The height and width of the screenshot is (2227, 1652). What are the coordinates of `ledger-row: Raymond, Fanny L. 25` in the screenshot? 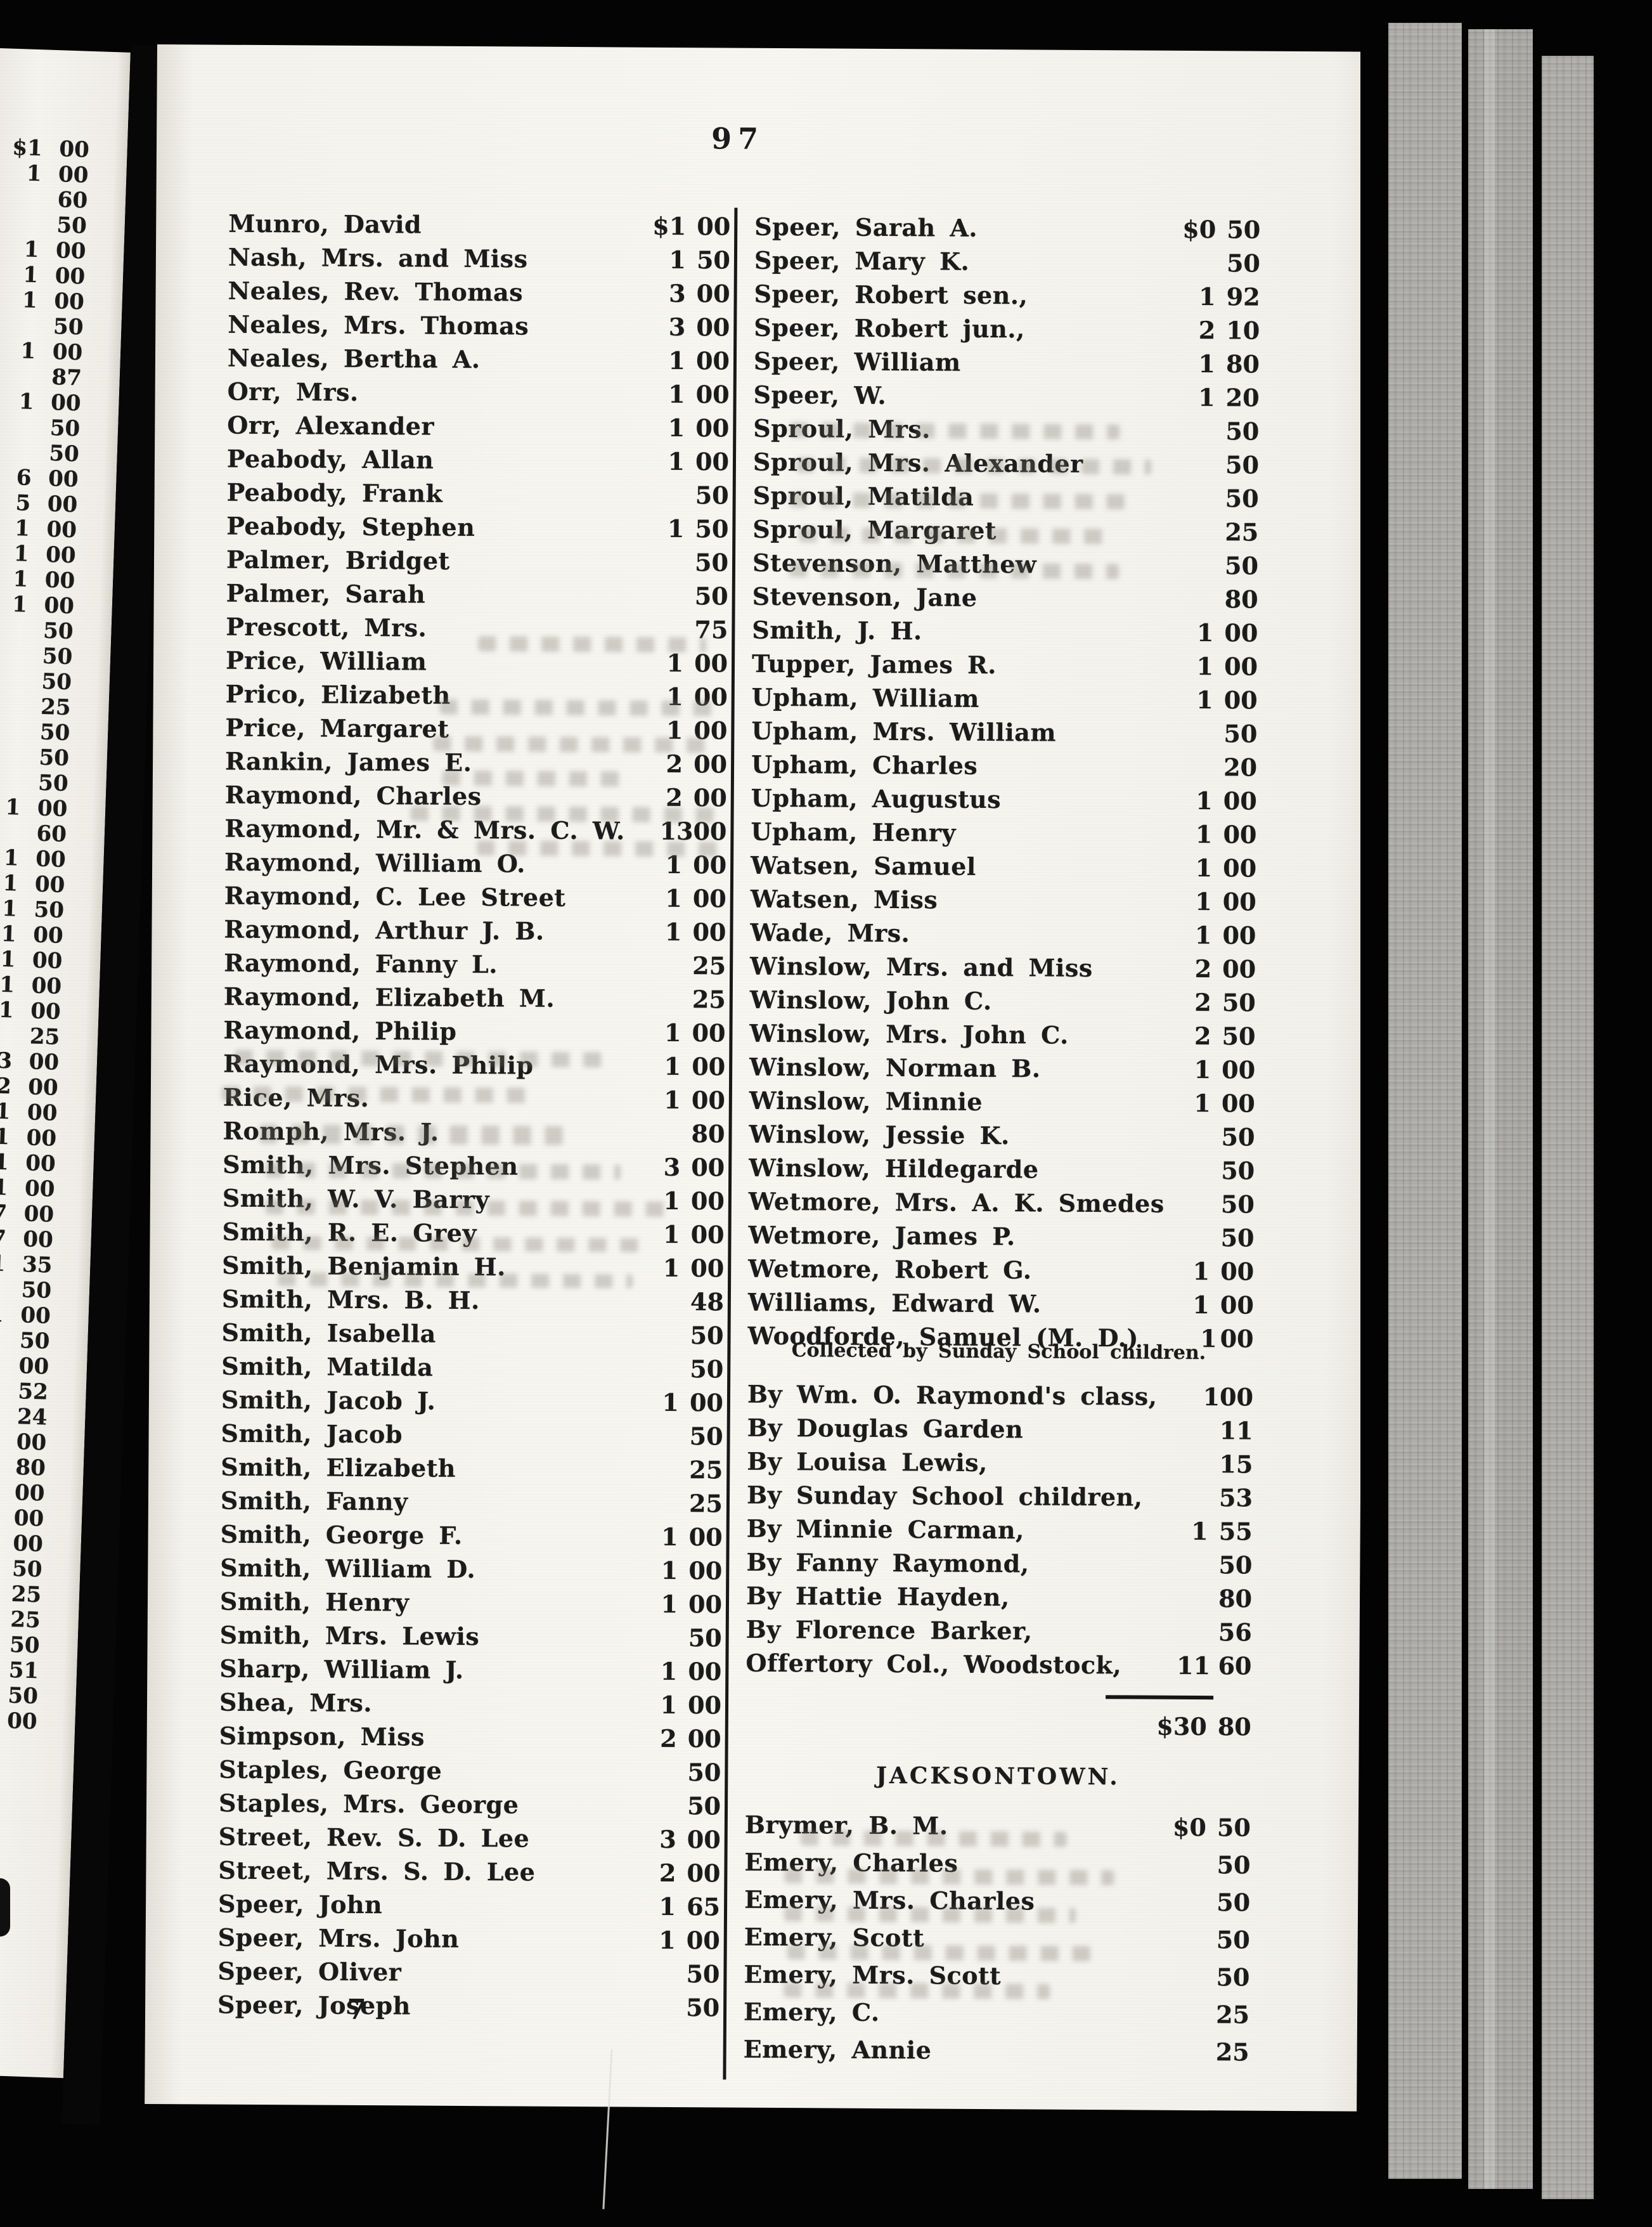 It's located at (475, 964).